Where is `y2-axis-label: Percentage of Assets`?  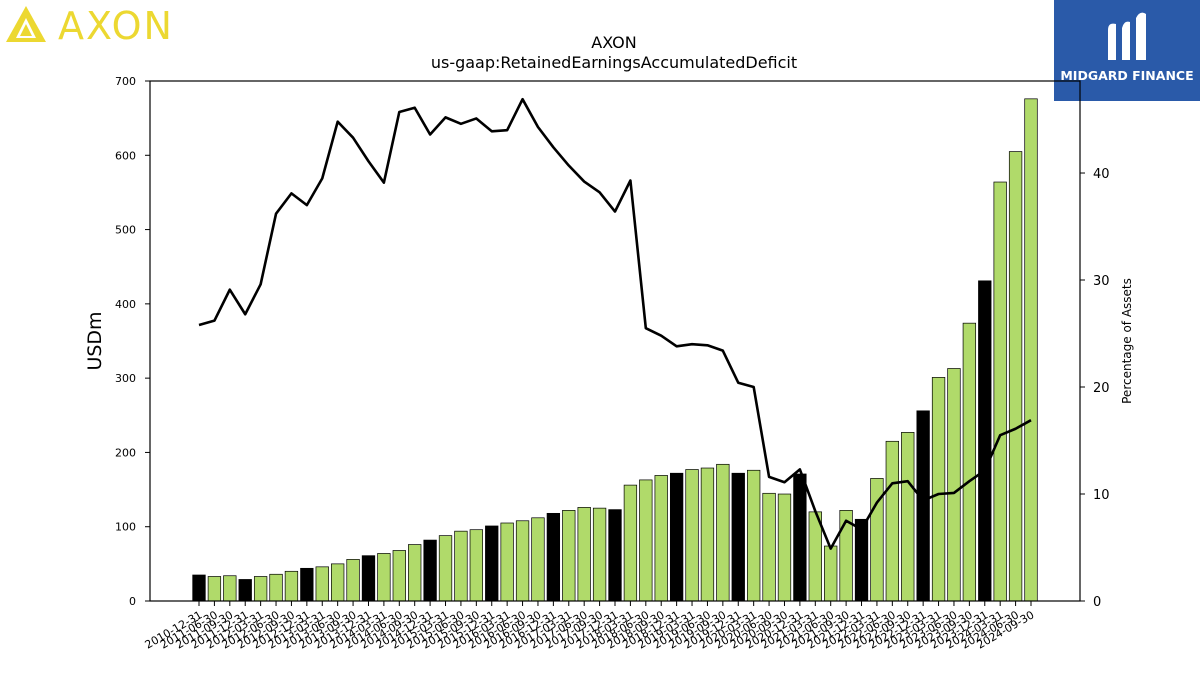 y2-axis-label: Percentage of Assets is located at coordinates (1127, 341).